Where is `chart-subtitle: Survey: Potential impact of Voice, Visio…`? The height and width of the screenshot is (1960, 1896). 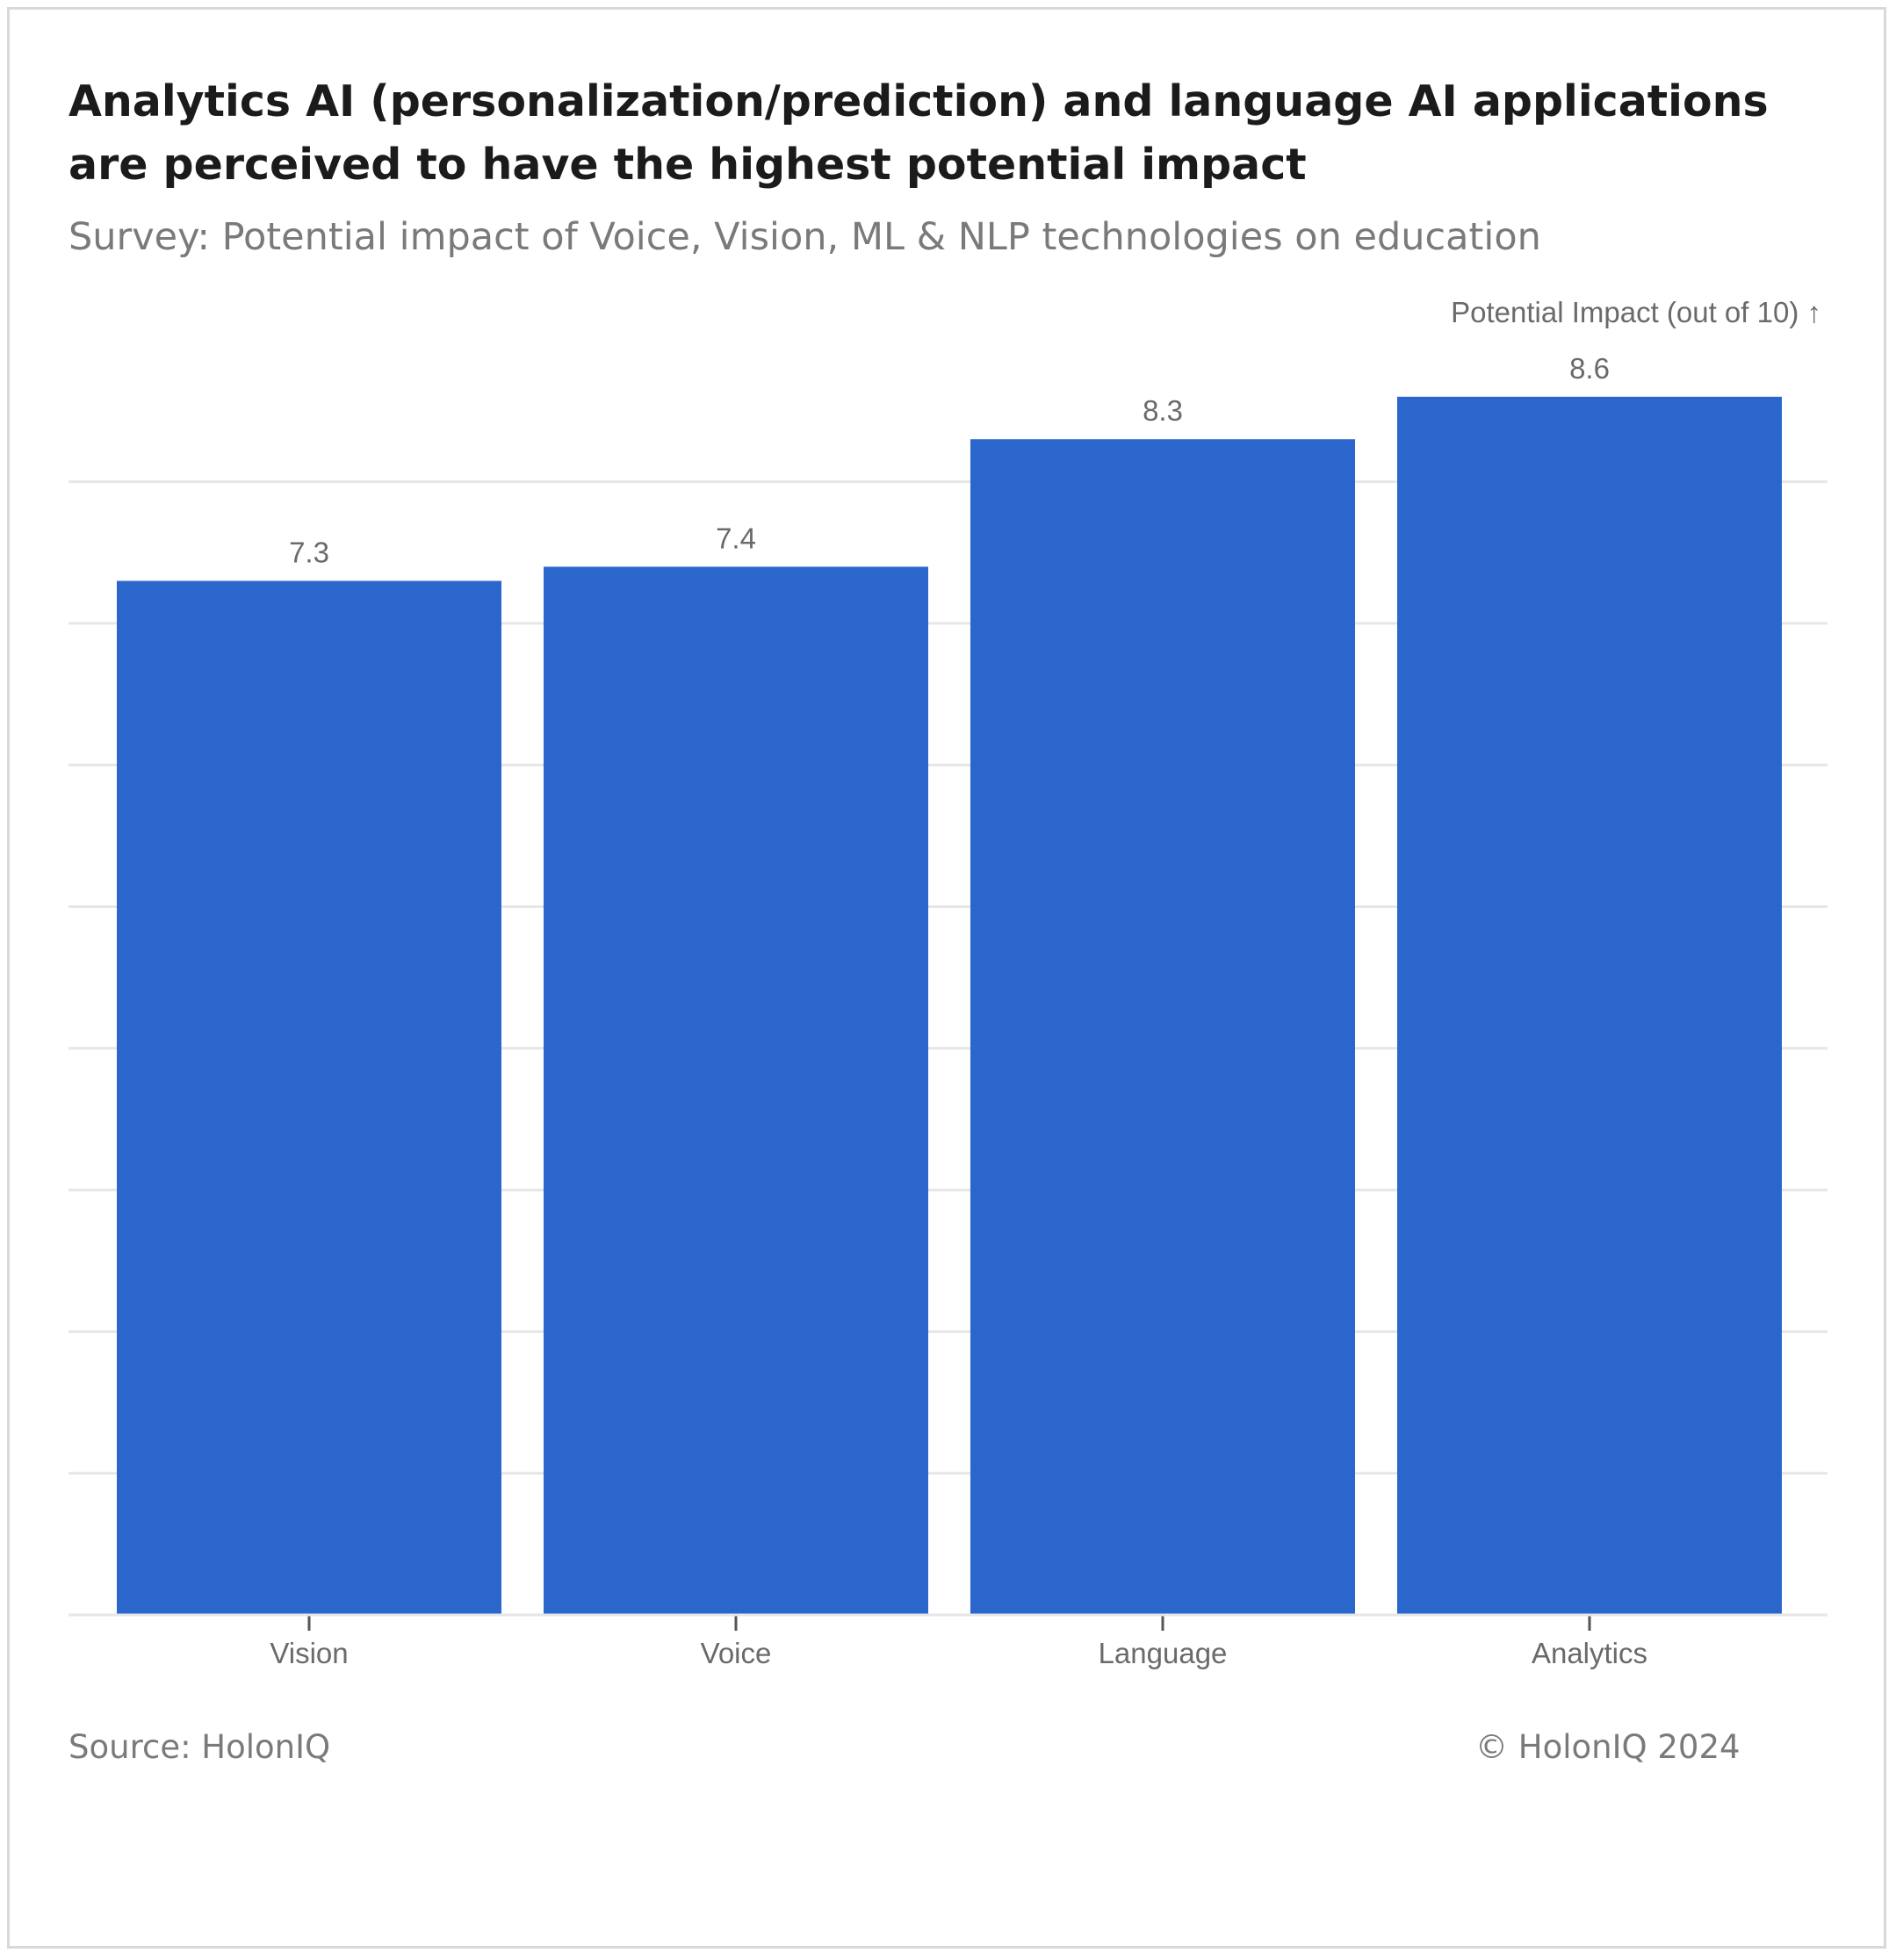
chart-subtitle: Survey: Potential impact of Voice, Visio… is located at coordinates (804, 237).